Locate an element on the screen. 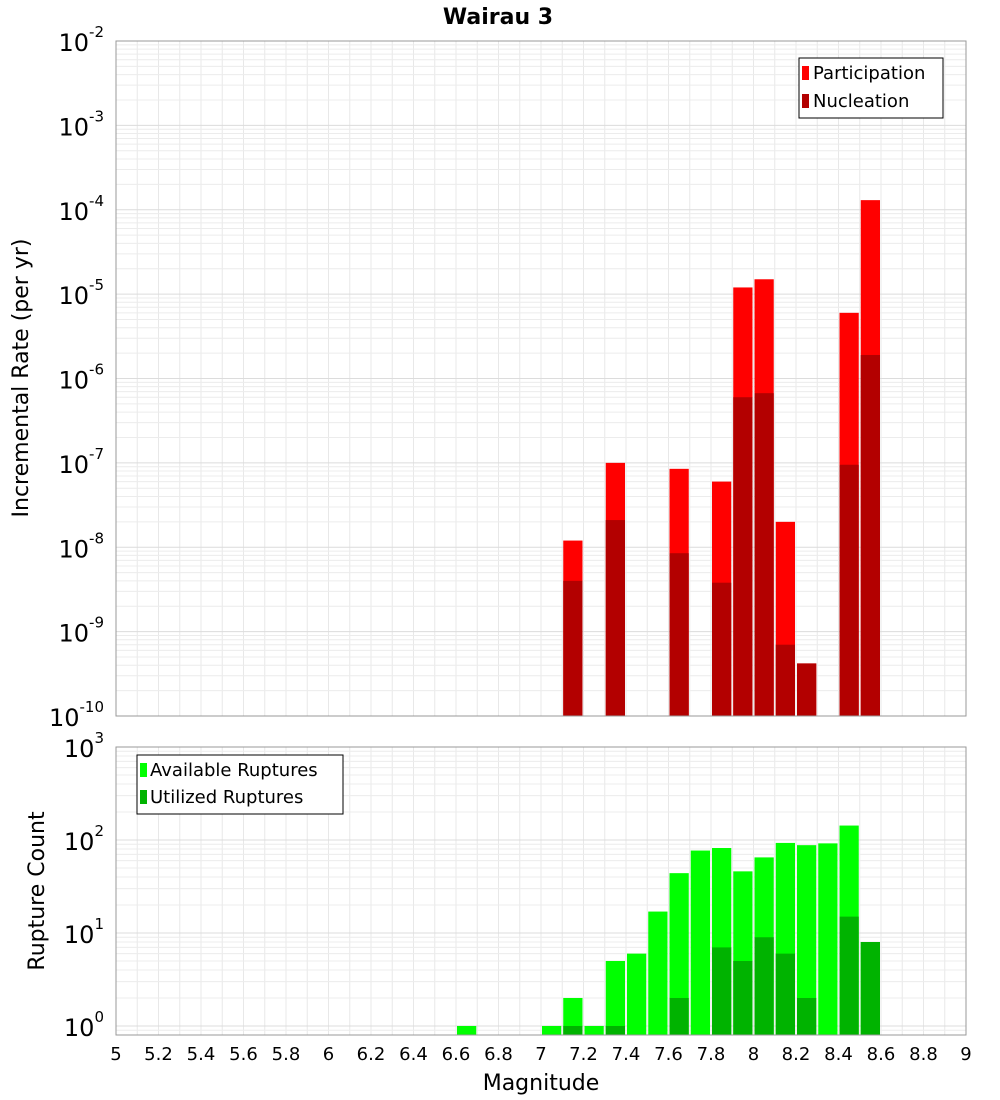 This screenshot has height=1100, width=1000. x-tick-label: 6.6 is located at coordinates (456, 1054).